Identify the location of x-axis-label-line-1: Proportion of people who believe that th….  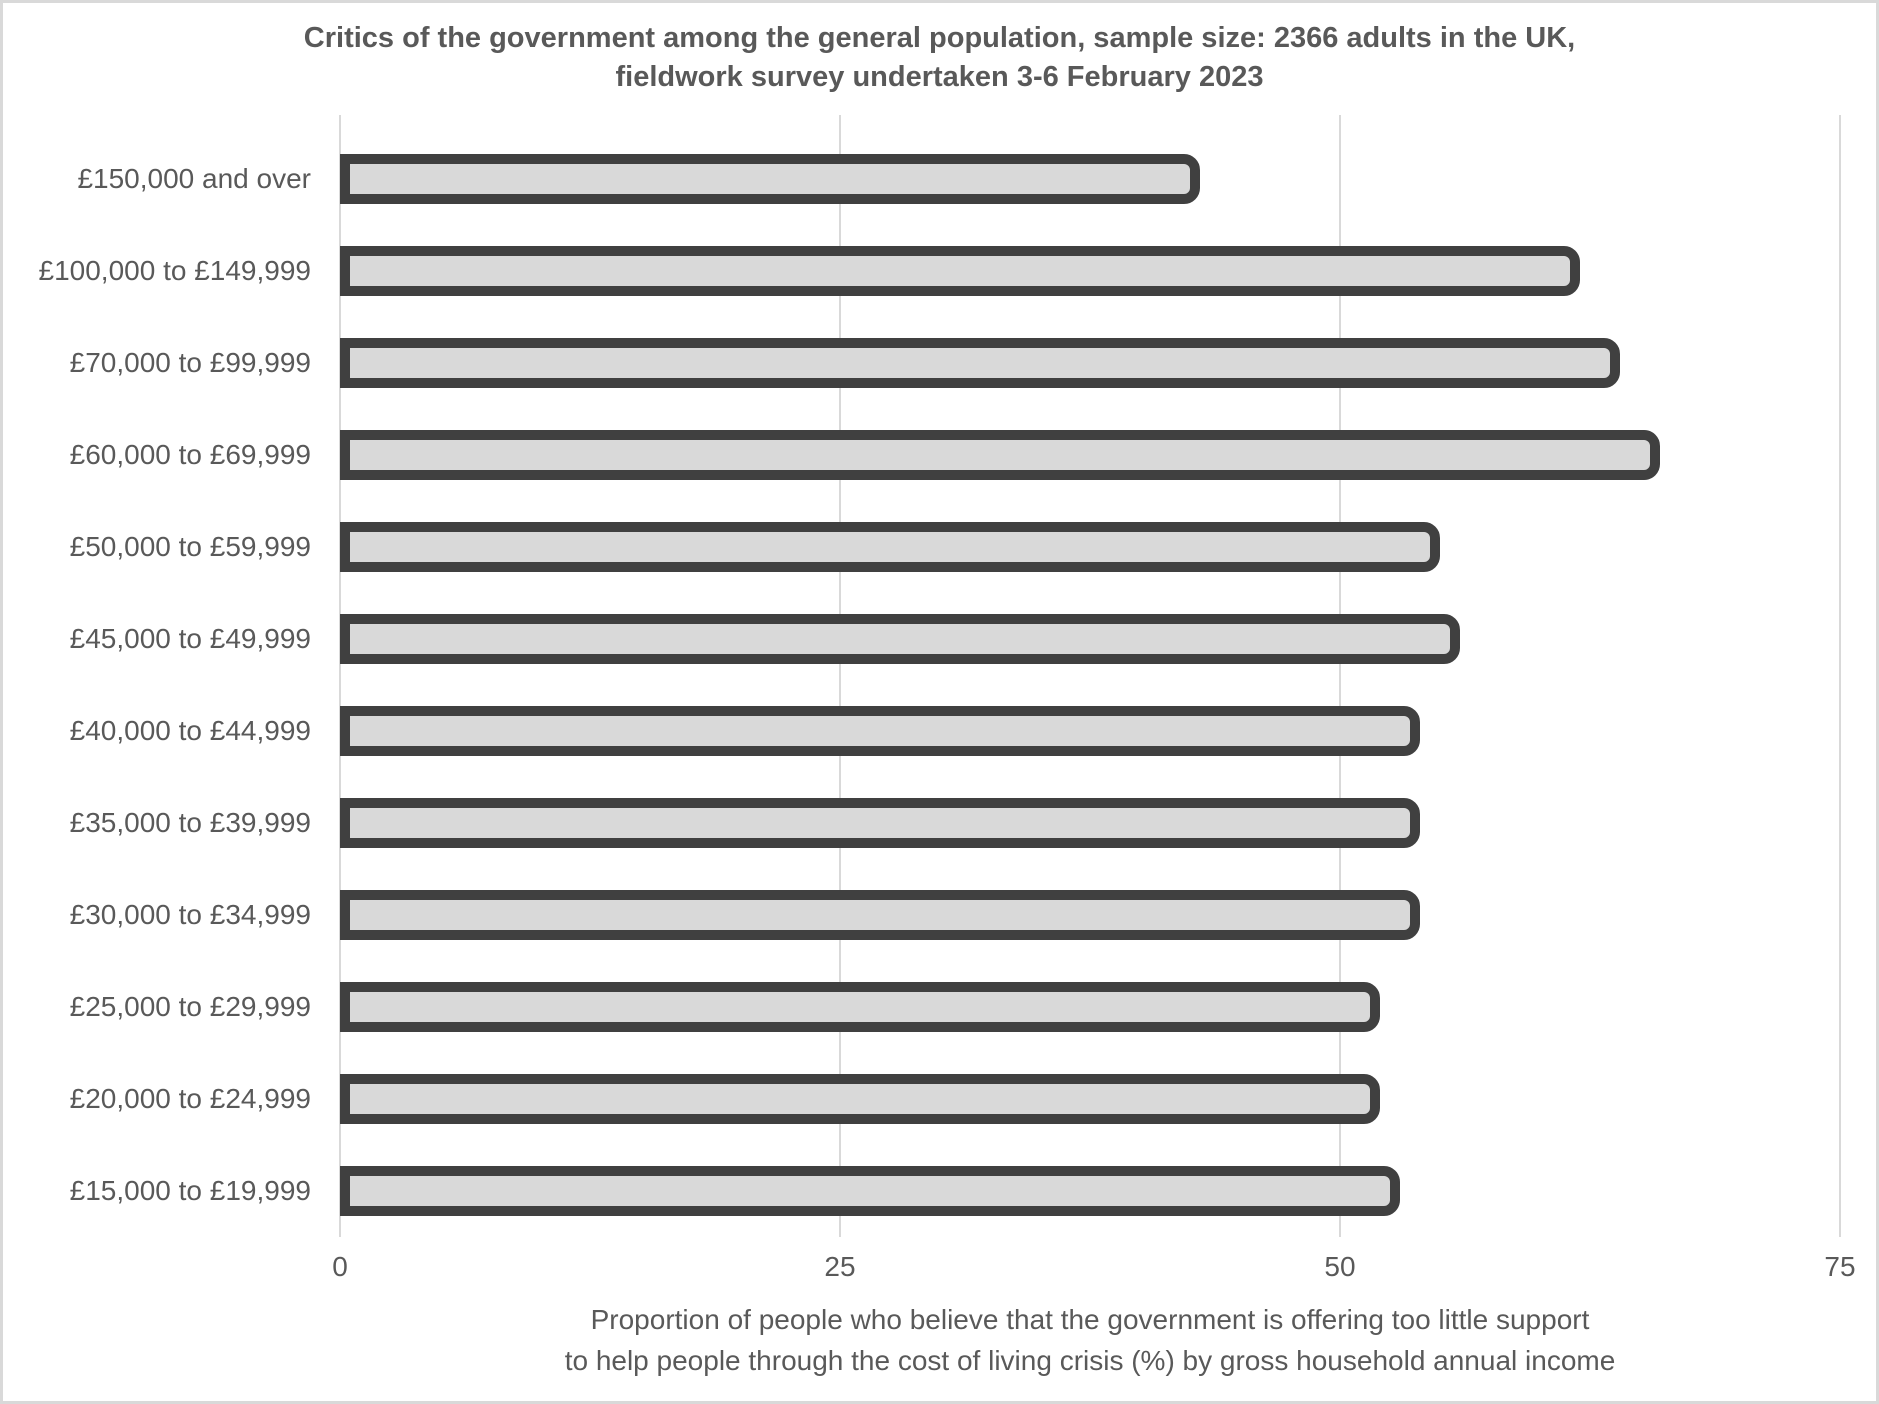
(1090, 1319).